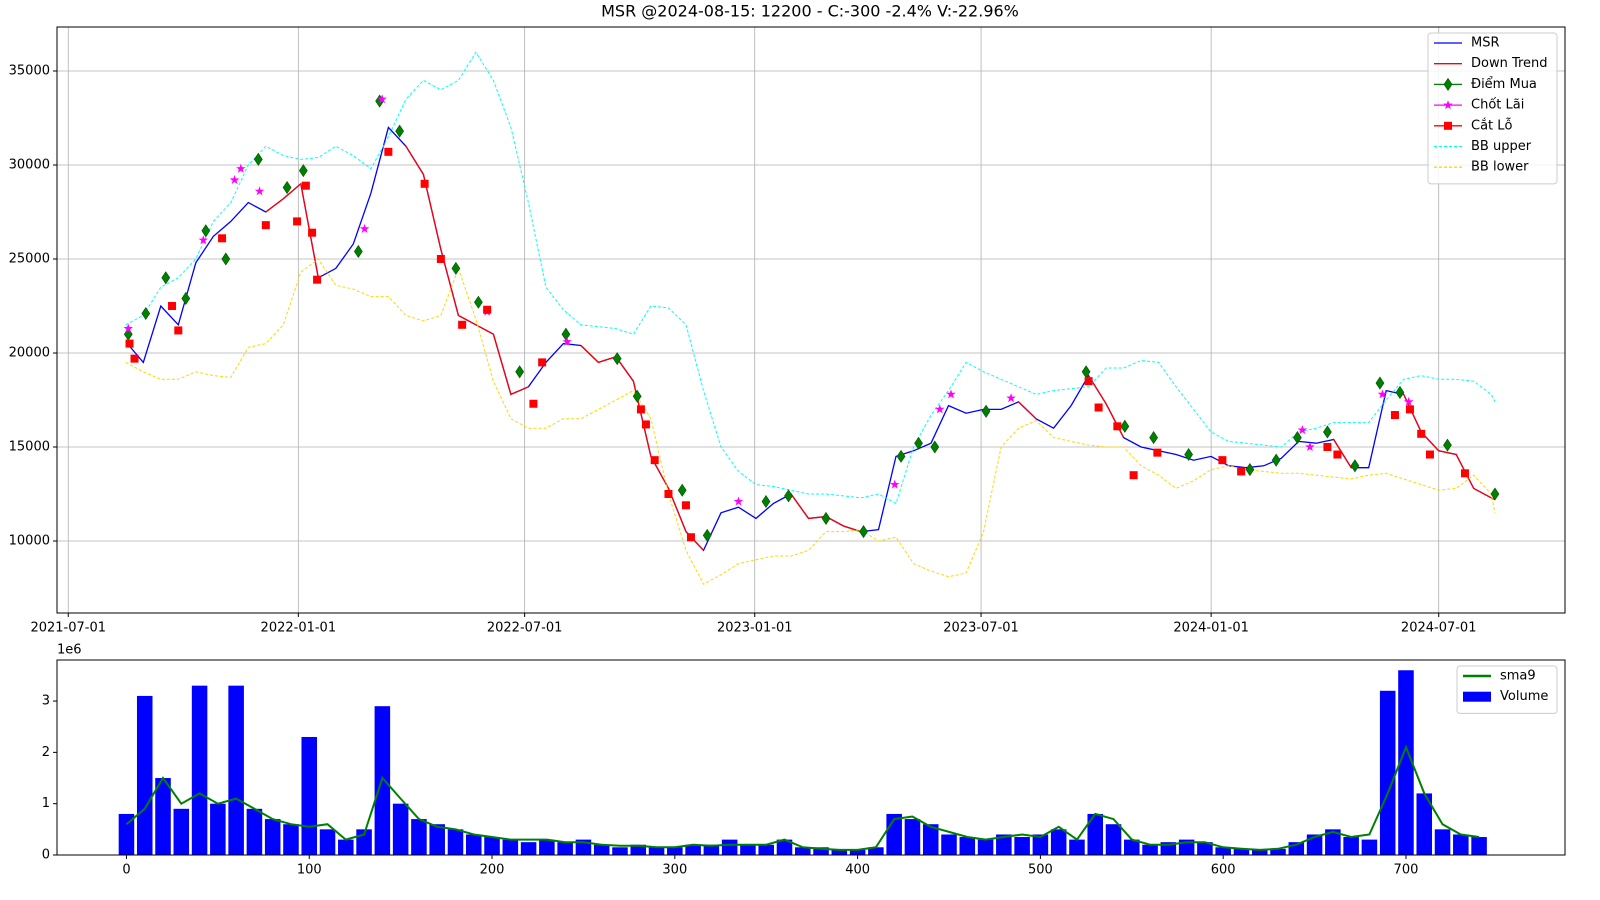  I want to click on x-tick-label: 300, so click(674, 870).